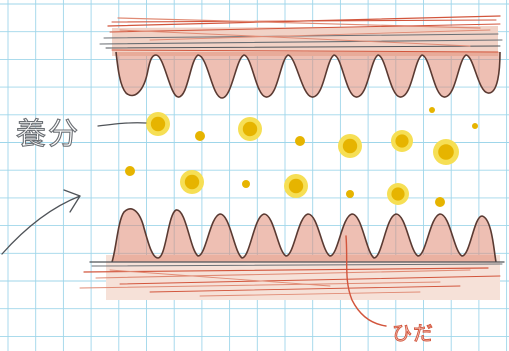 The height and width of the screenshot is (351, 509). What do you see at coordinates (48, 134) in the screenshot?
I see `nutrient-label: 養分` at bounding box center [48, 134].